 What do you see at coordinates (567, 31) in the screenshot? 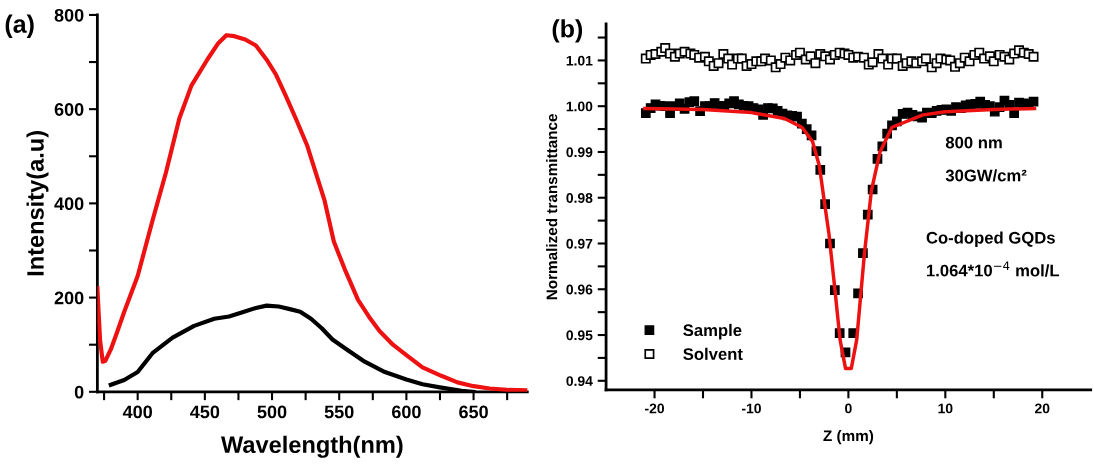
I see `chart-title: (b)` at bounding box center [567, 31].